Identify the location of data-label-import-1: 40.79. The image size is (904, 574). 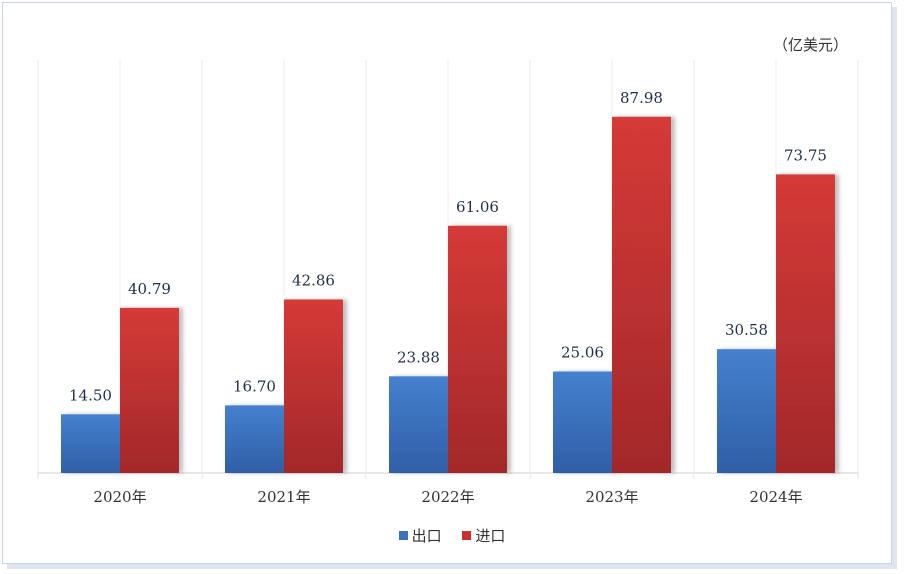
(149, 289).